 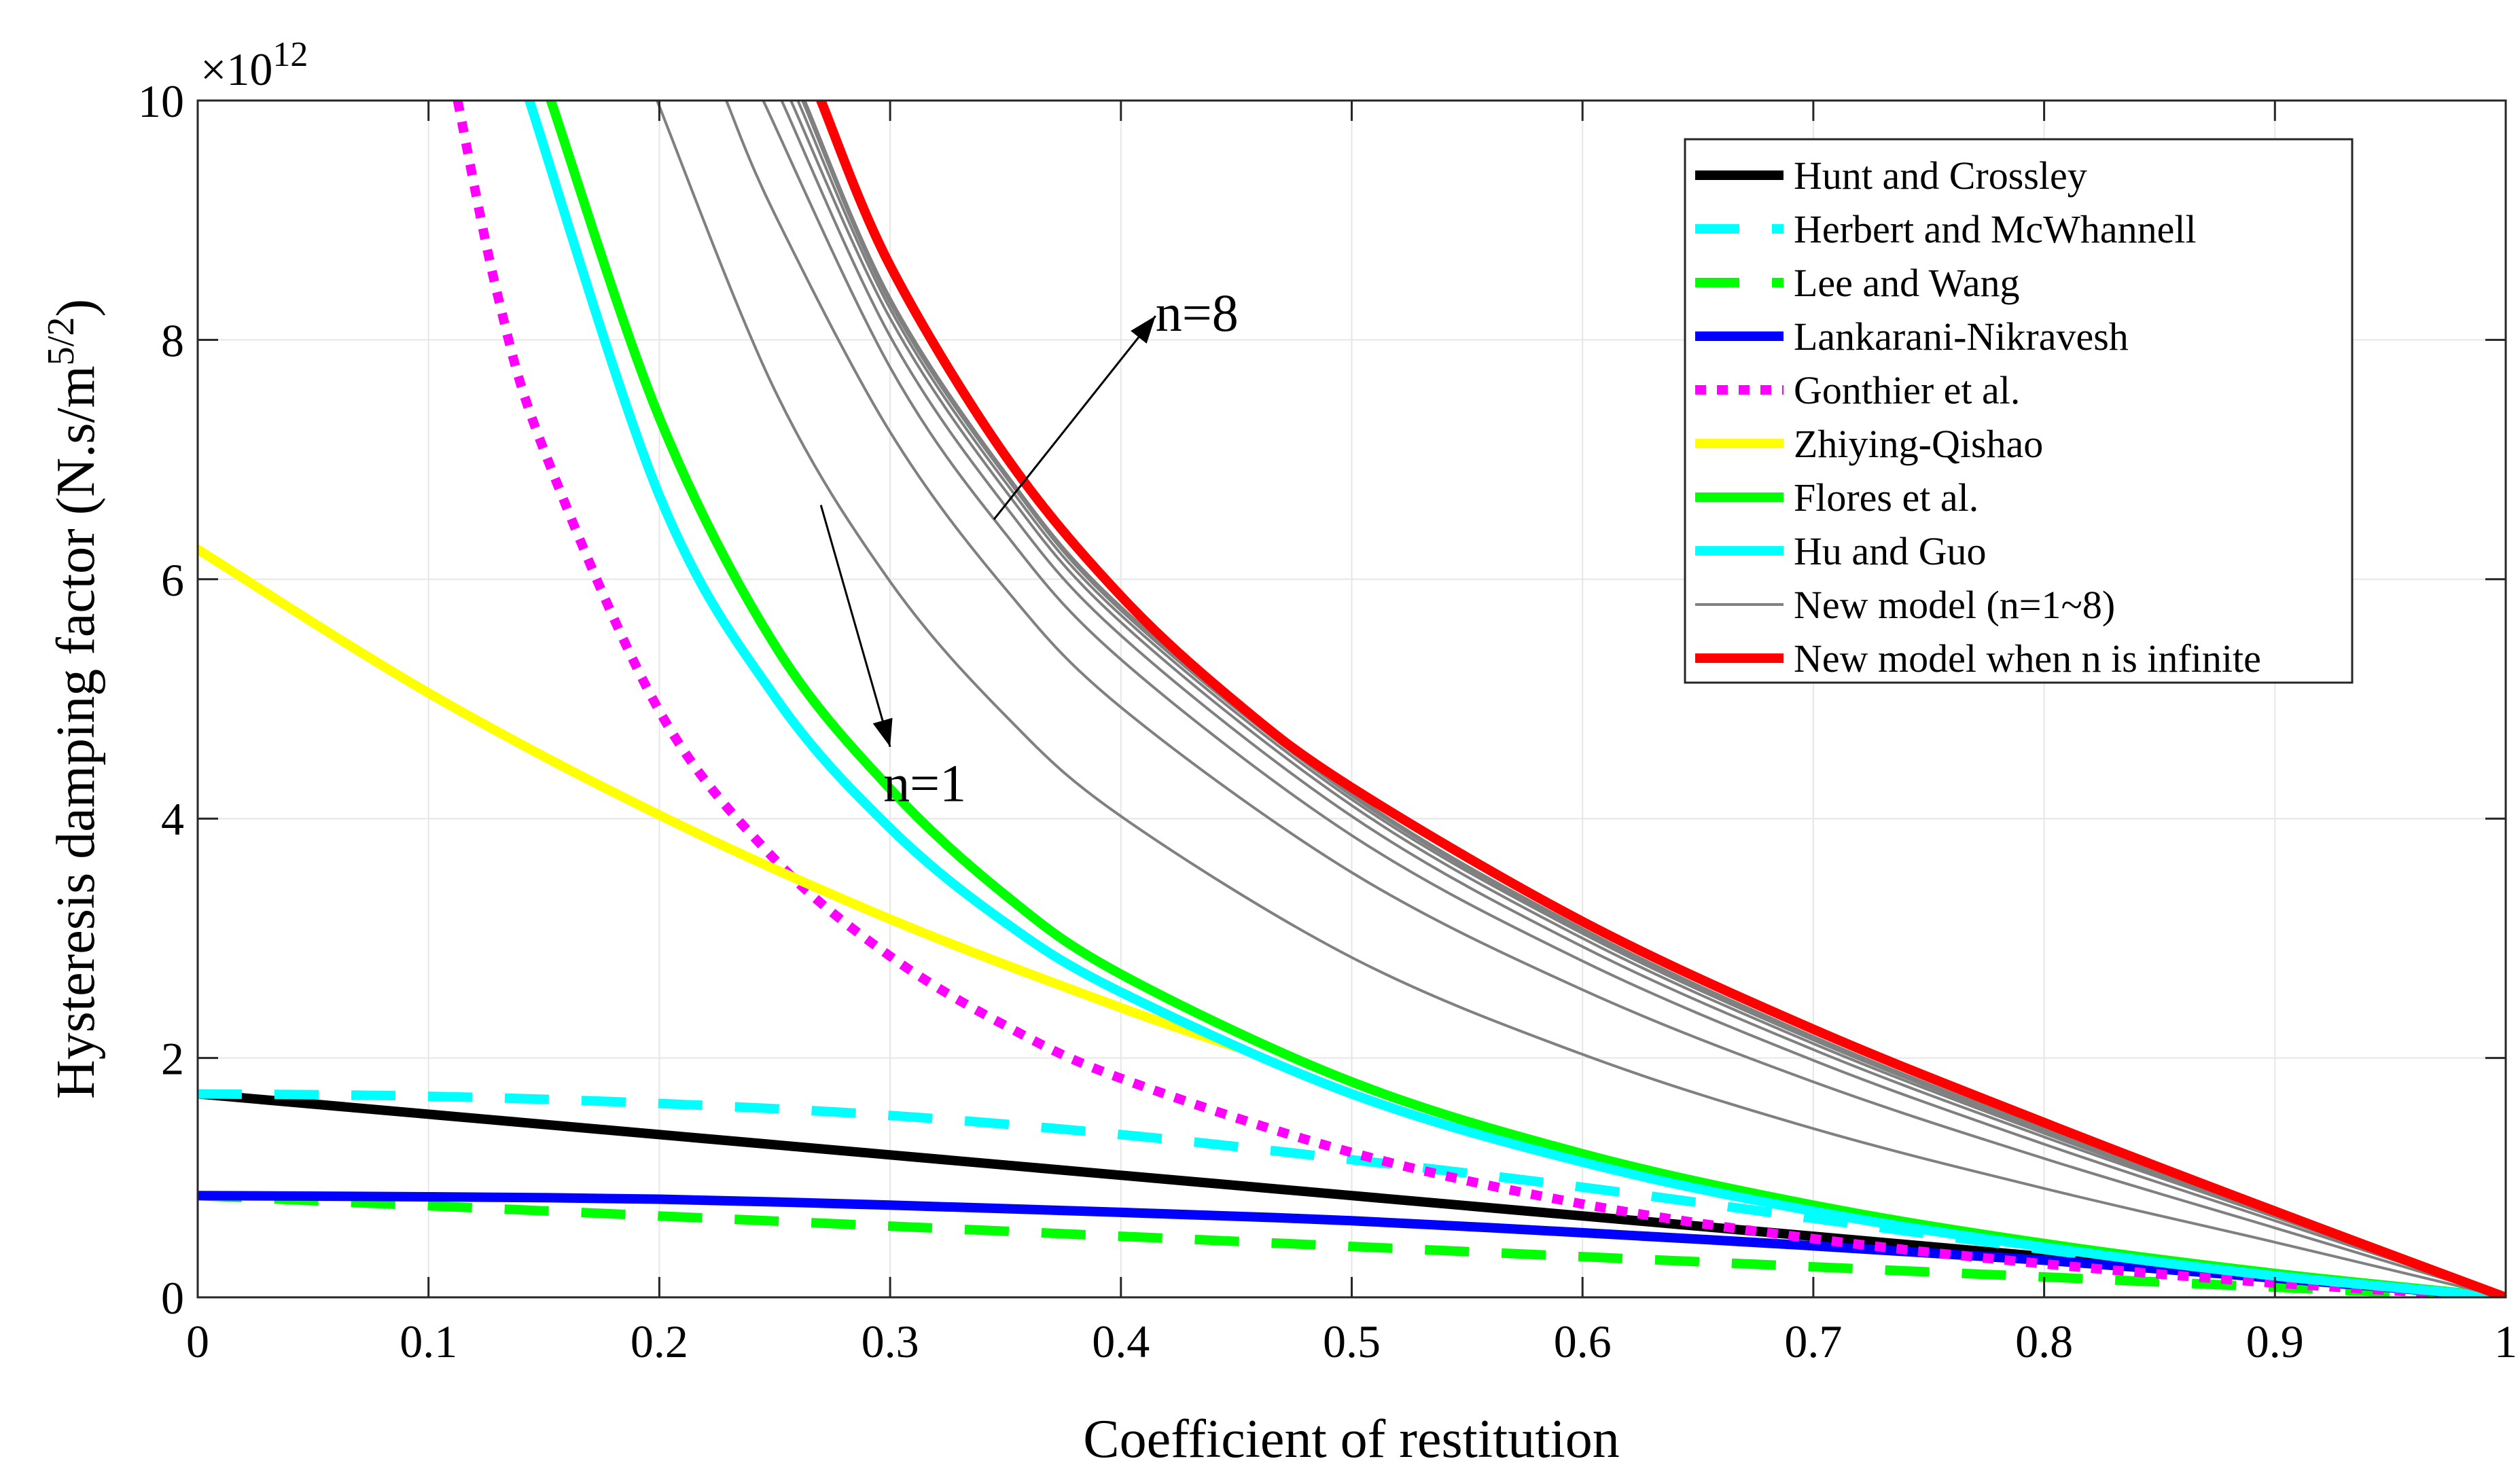 I want to click on x-tick-label: 0.9, so click(x=2275, y=1341).